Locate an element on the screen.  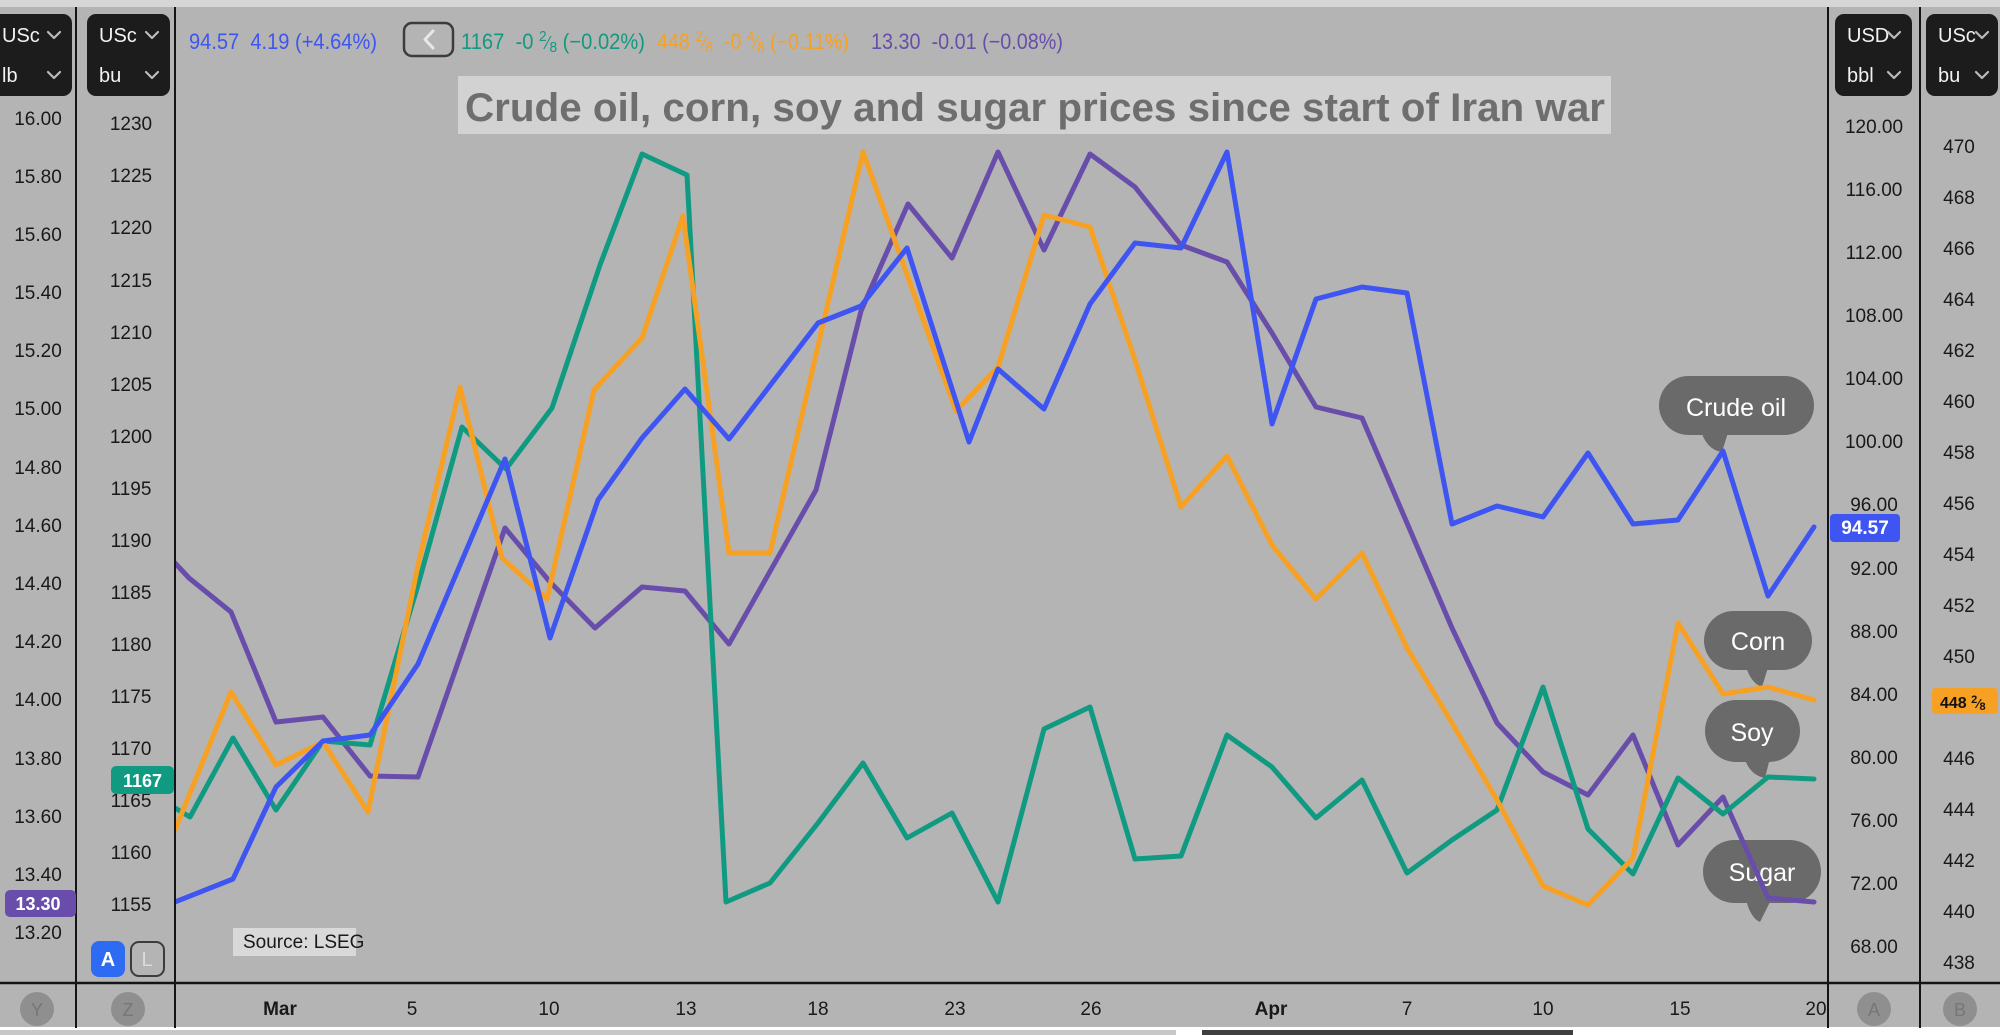
svg-text: 13.60 is located at coordinates (38, 817).